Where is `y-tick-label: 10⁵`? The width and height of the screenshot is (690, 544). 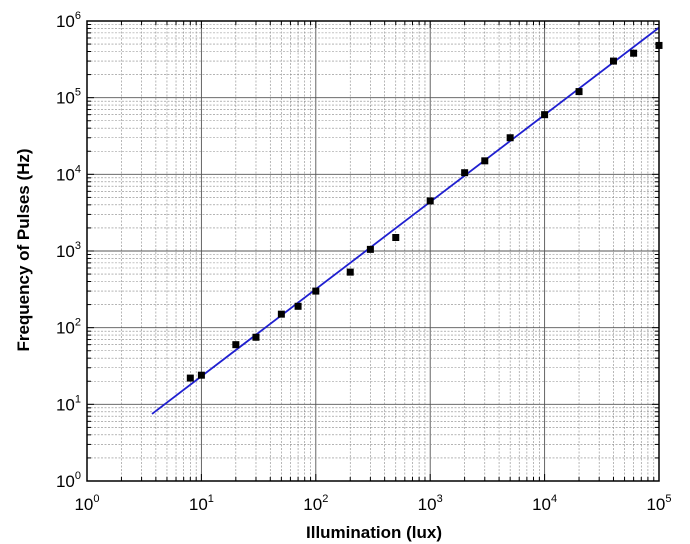 y-tick-label: 10⁵ is located at coordinates (68, 97).